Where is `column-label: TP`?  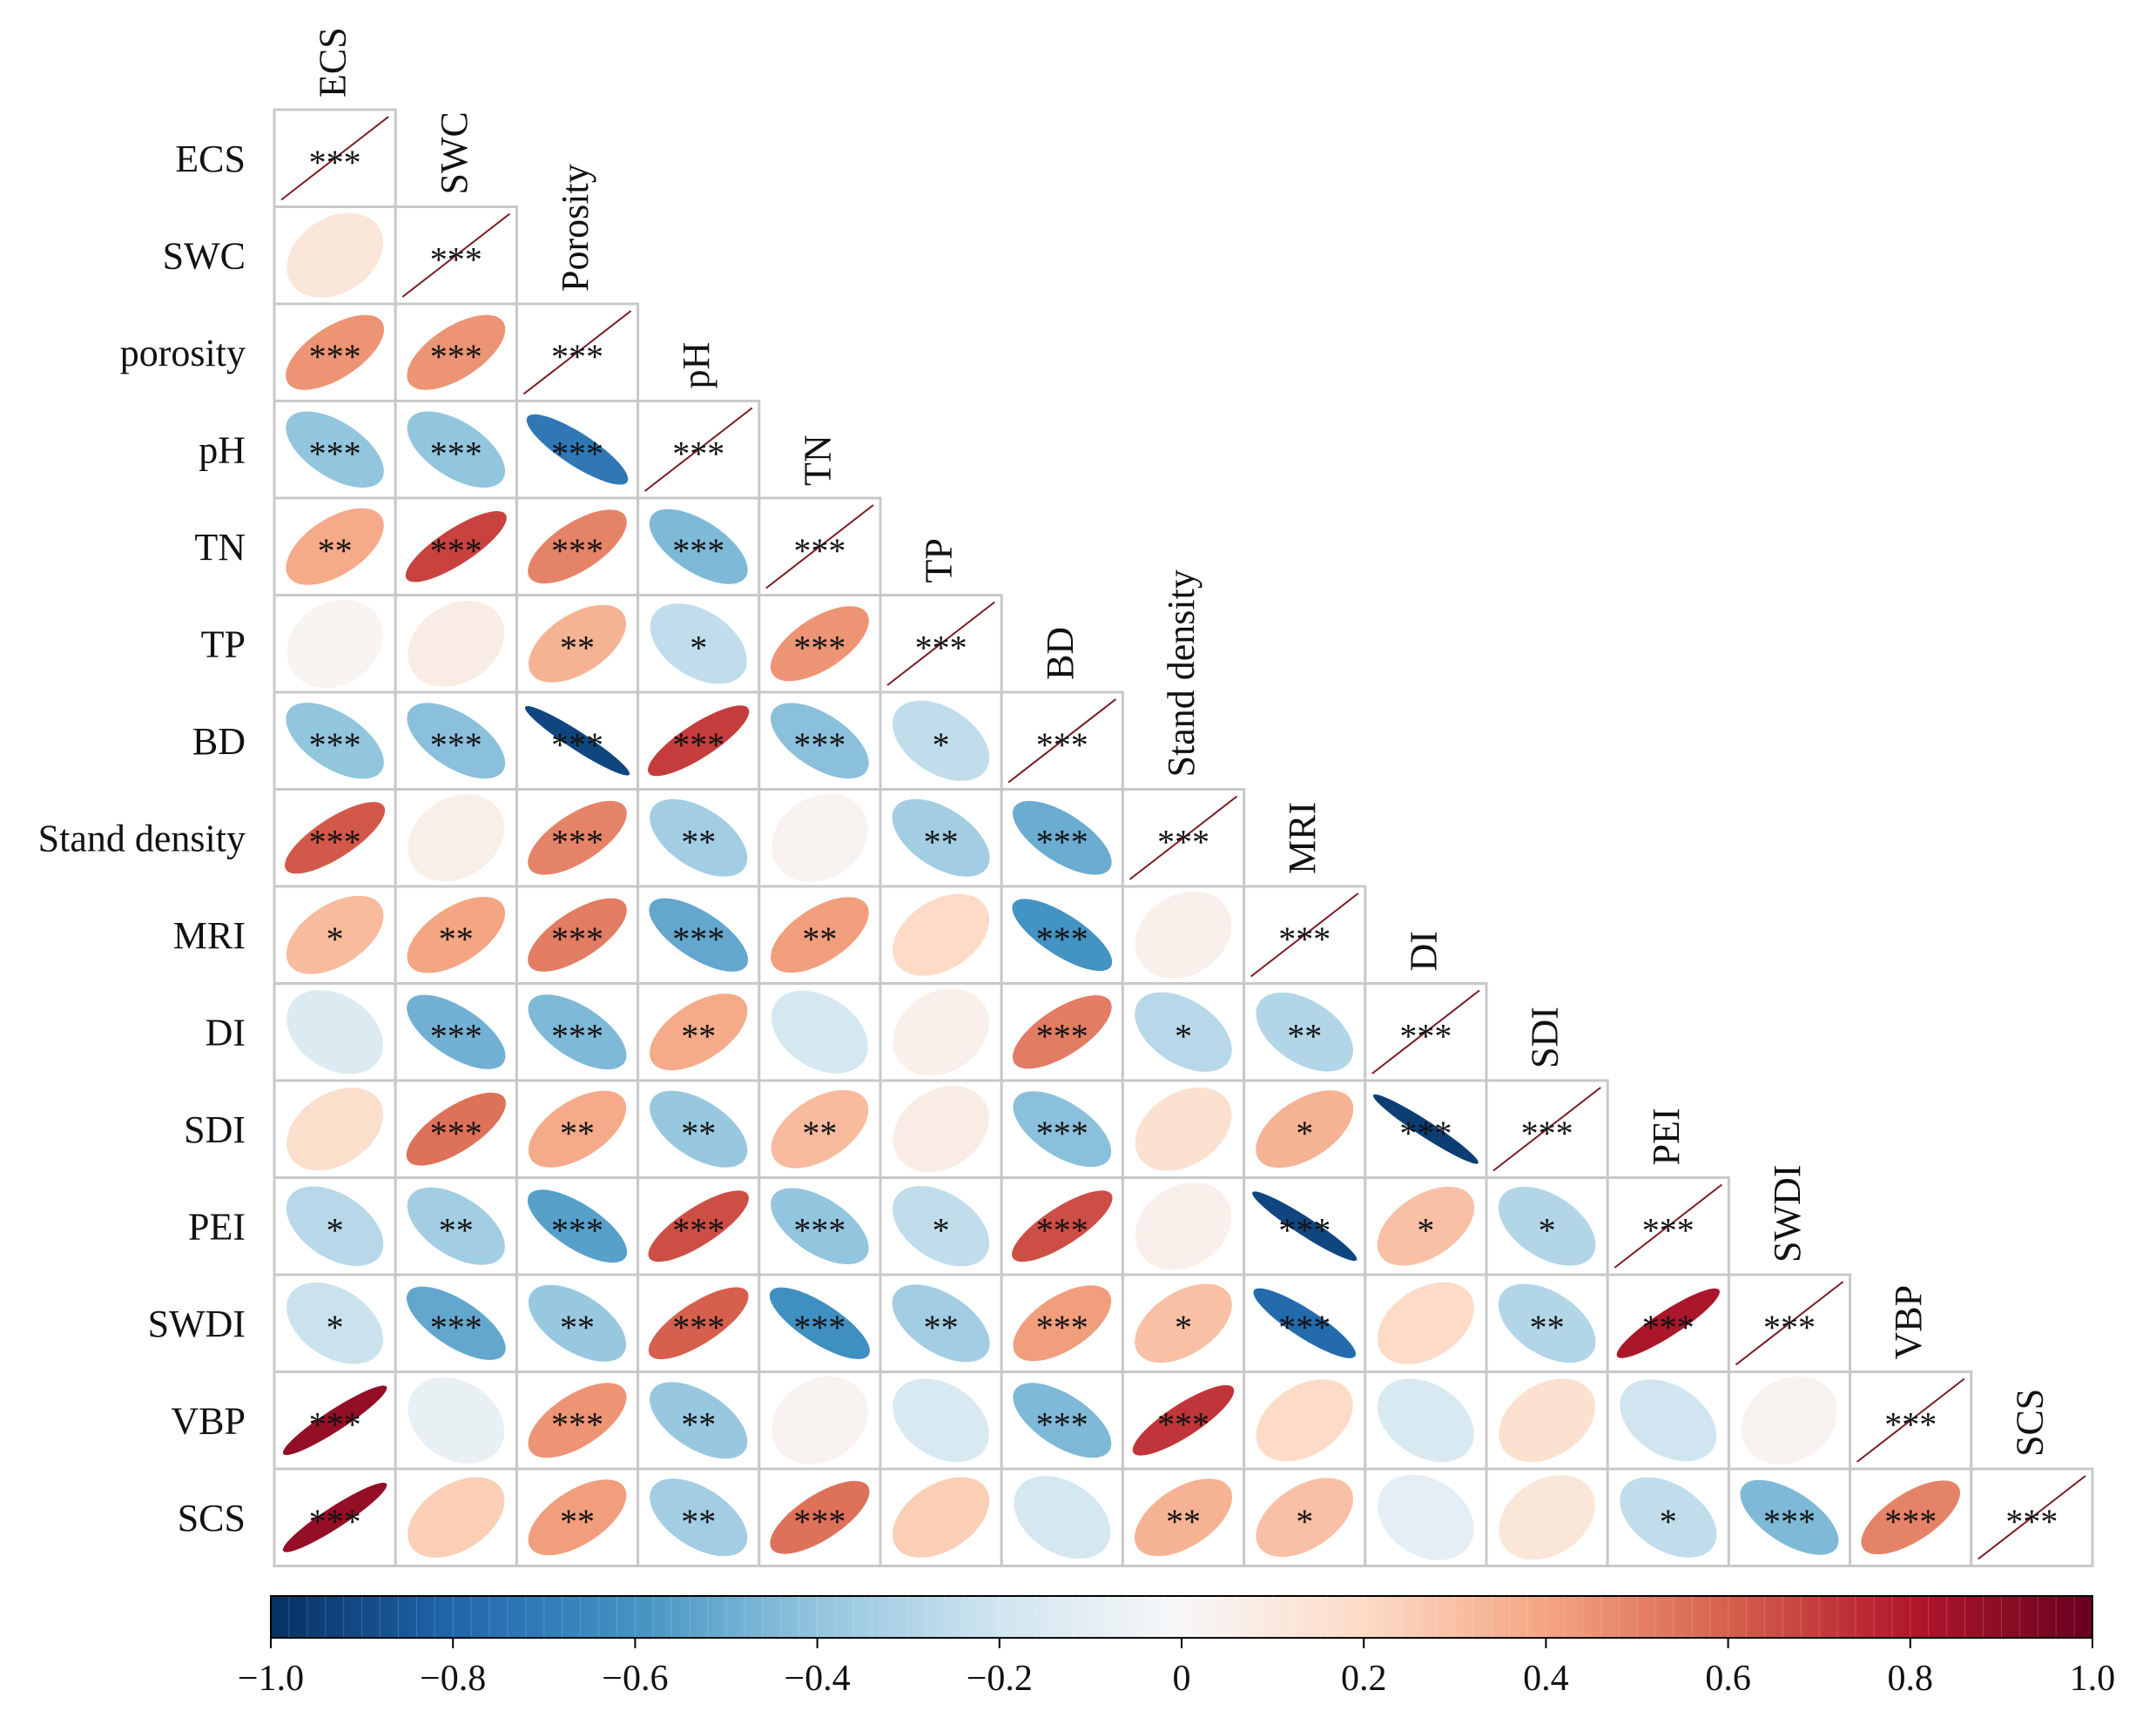
column-label: TP is located at coordinates (939, 560).